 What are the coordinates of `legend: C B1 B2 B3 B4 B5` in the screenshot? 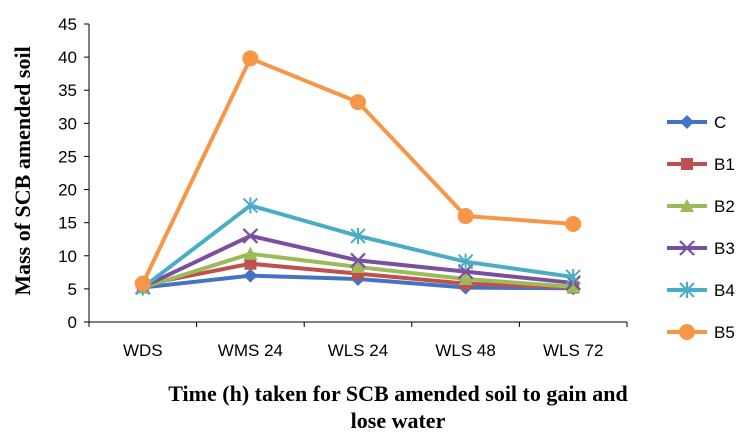 It's located at (701, 227).